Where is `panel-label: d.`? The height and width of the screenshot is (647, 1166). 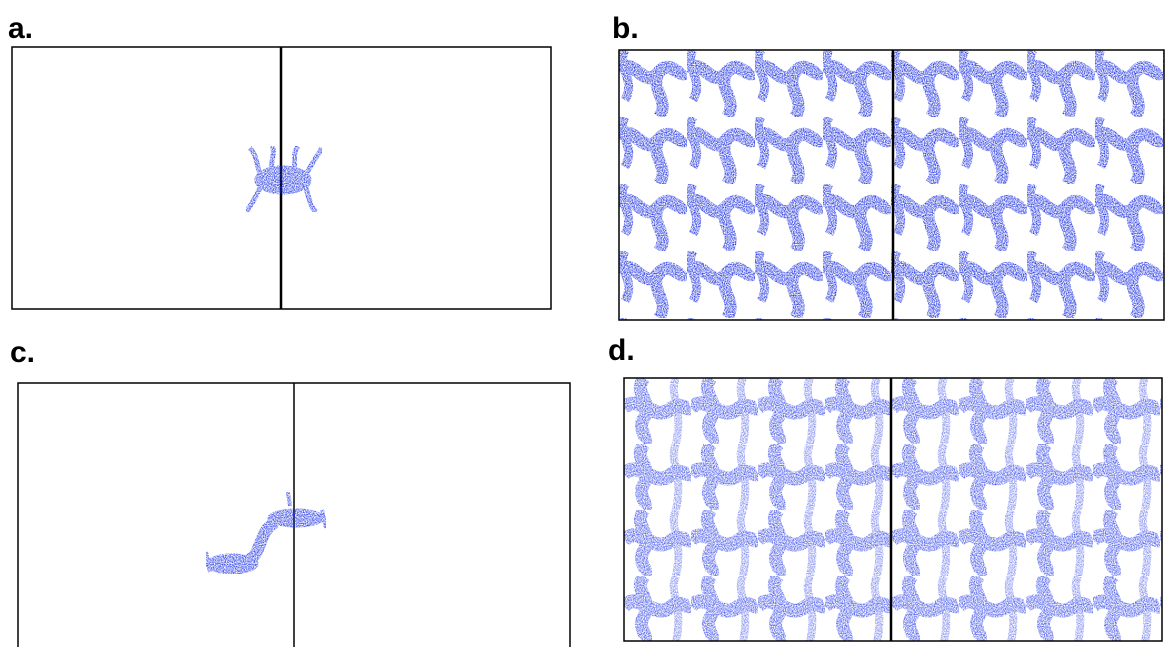
panel-label: d. is located at coordinates (621, 350).